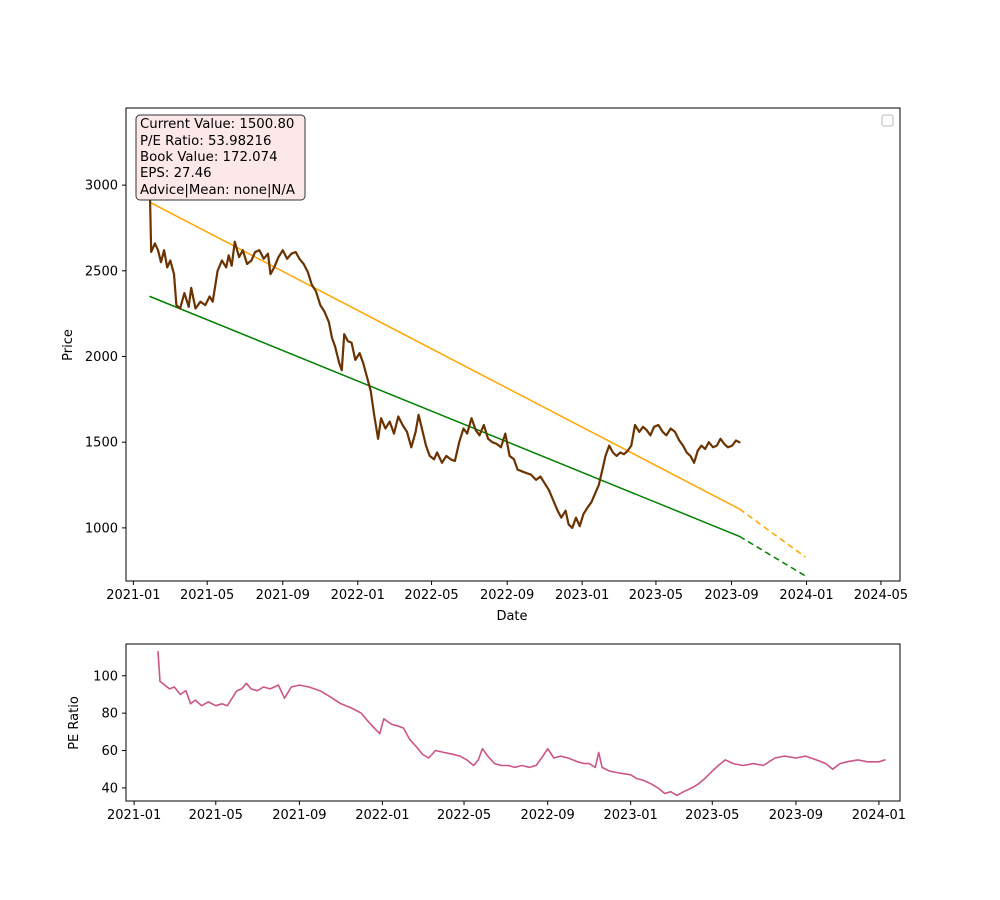 This screenshot has width=1000, height=900. I want to click on pe-x-tick-label: 2024-01, so click(879, 815).